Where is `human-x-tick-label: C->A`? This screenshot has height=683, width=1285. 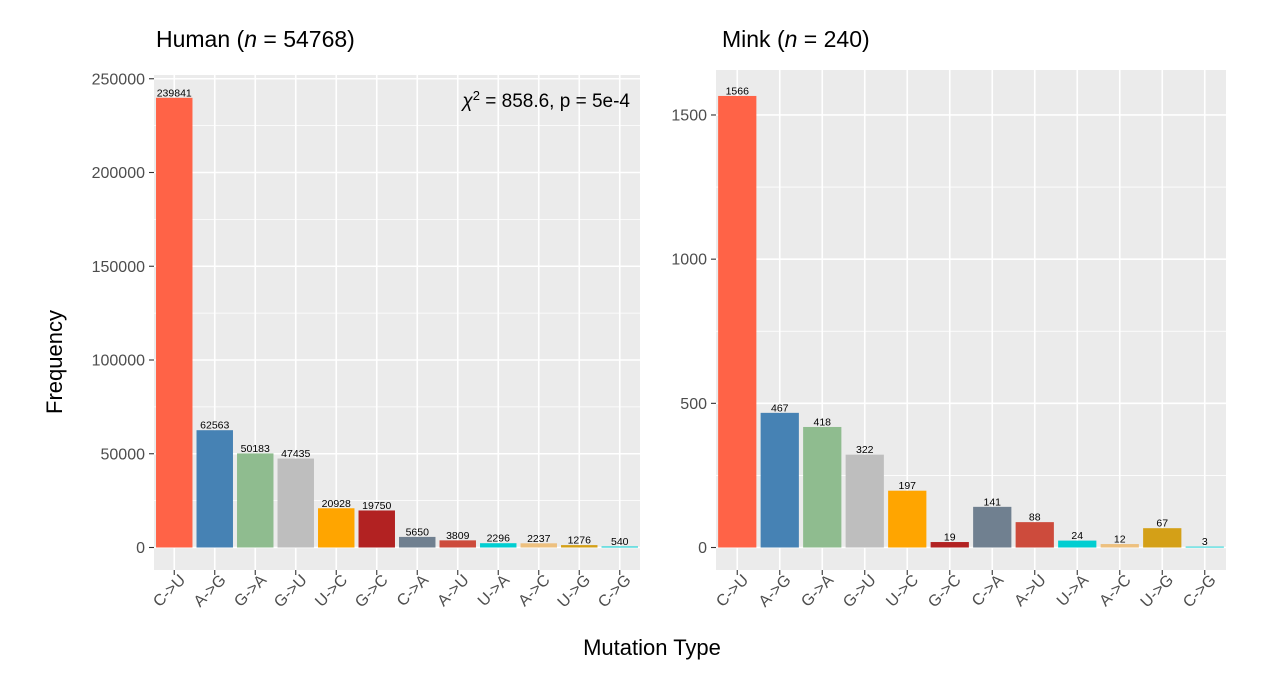 human-x-tick-label: C->A is located at coordinates (413, 591).